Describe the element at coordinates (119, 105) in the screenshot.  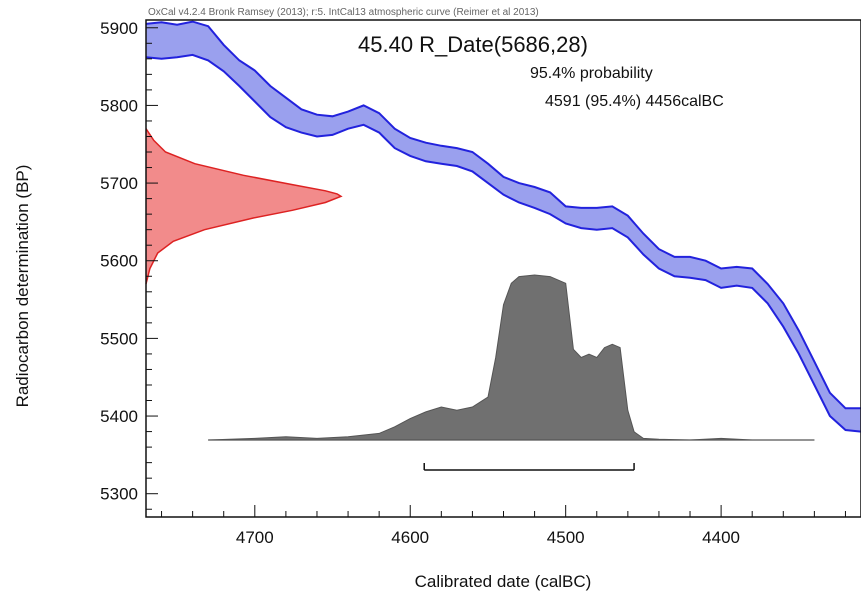
I see `y-tick-label: 5800` at that location.